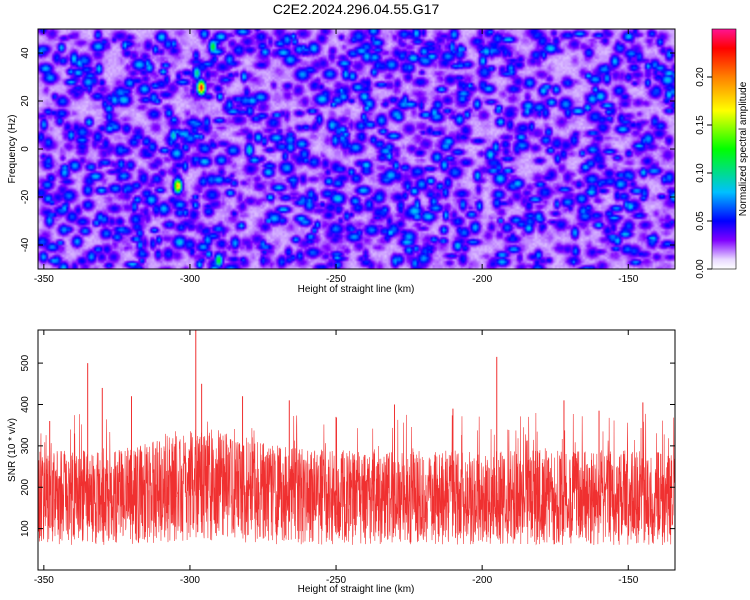 The width and height of the screenshot is (750, 600). What do you see at coordinates (700, 125) in the screenshot?
I see `colorbar-tick-label: 0.15` at bounding box center [700, 125].